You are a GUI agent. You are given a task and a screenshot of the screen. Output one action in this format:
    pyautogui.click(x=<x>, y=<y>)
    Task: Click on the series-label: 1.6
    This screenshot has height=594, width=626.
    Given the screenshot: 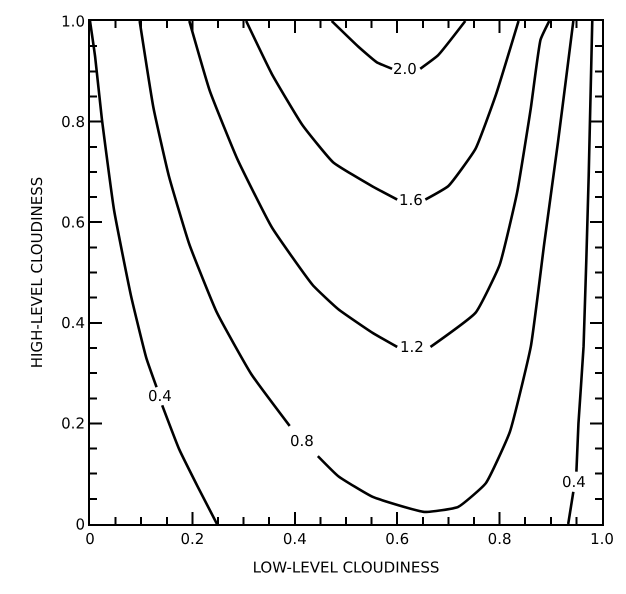 What is the action you would take?
    pyautogui.click(x=411, y=200)
    